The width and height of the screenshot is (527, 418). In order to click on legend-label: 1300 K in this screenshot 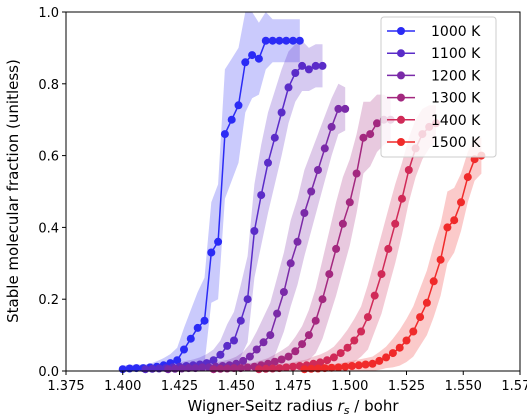, I will do `click(456, 99)`.